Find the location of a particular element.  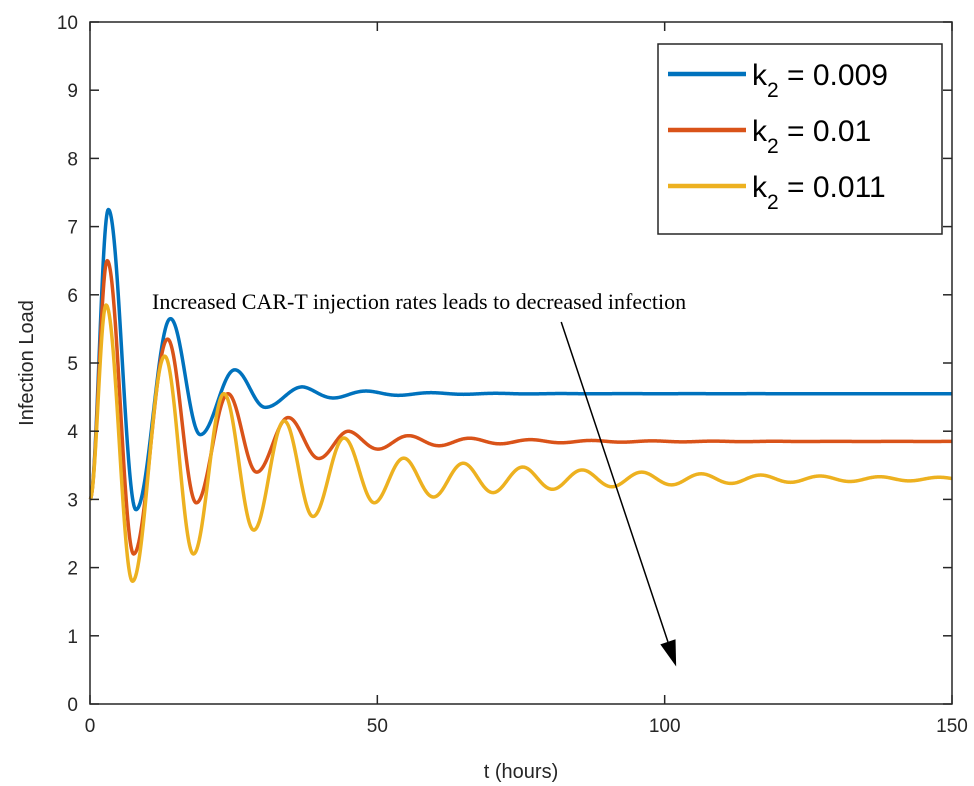

legend-label-3: k2 = 0.011 is located at coordinates (819, 192).